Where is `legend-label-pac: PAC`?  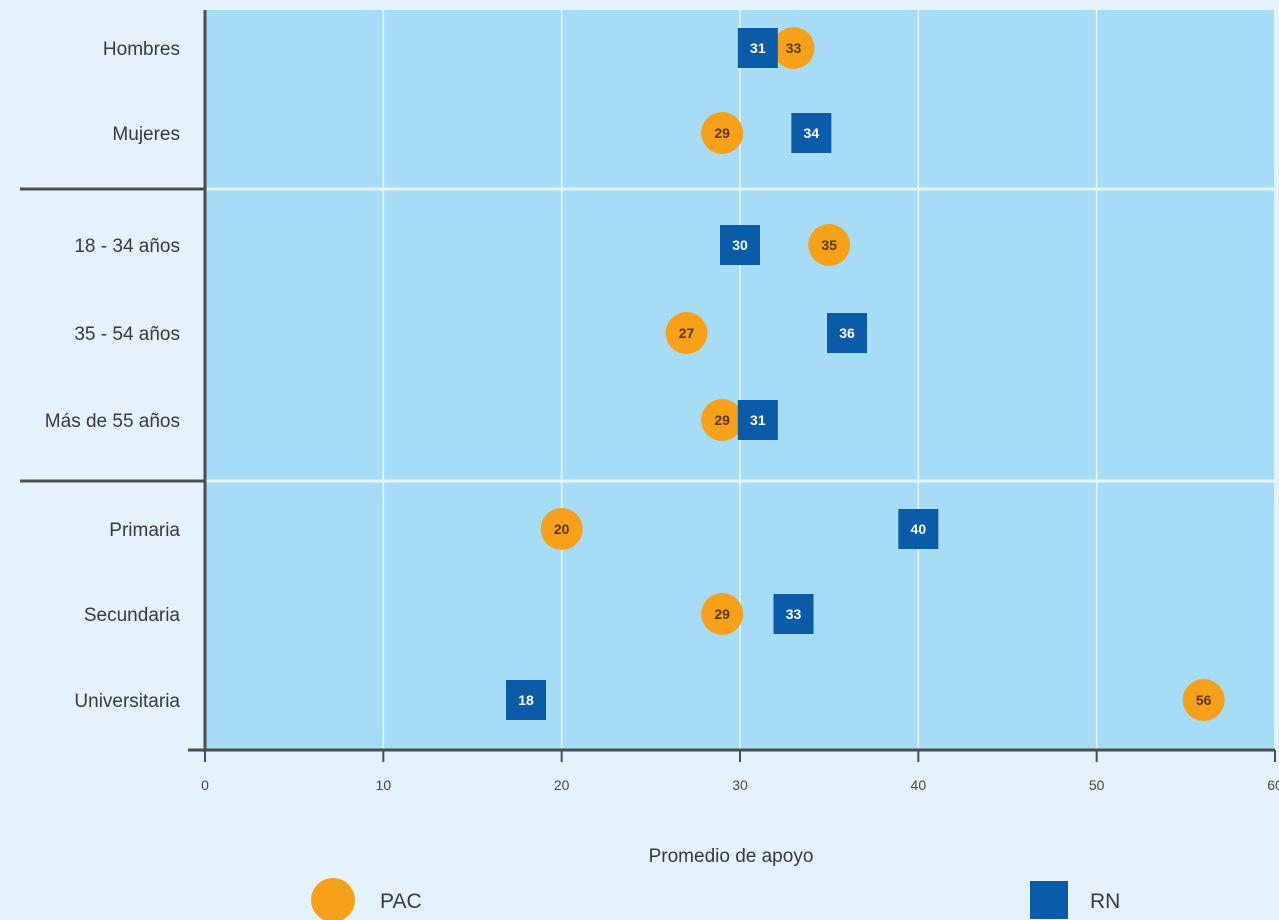
legend-label-pac: PAC is located at coordinates (401, 901).